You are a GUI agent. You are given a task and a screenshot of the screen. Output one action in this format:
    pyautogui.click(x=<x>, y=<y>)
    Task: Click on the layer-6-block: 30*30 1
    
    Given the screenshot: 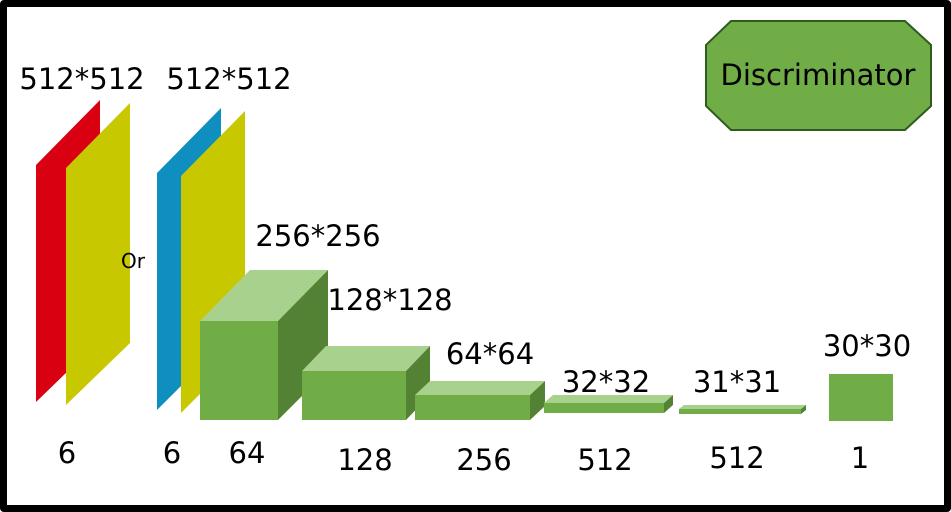 What is the action you would take?
    pyautogui.click(x=867, y=402)
    